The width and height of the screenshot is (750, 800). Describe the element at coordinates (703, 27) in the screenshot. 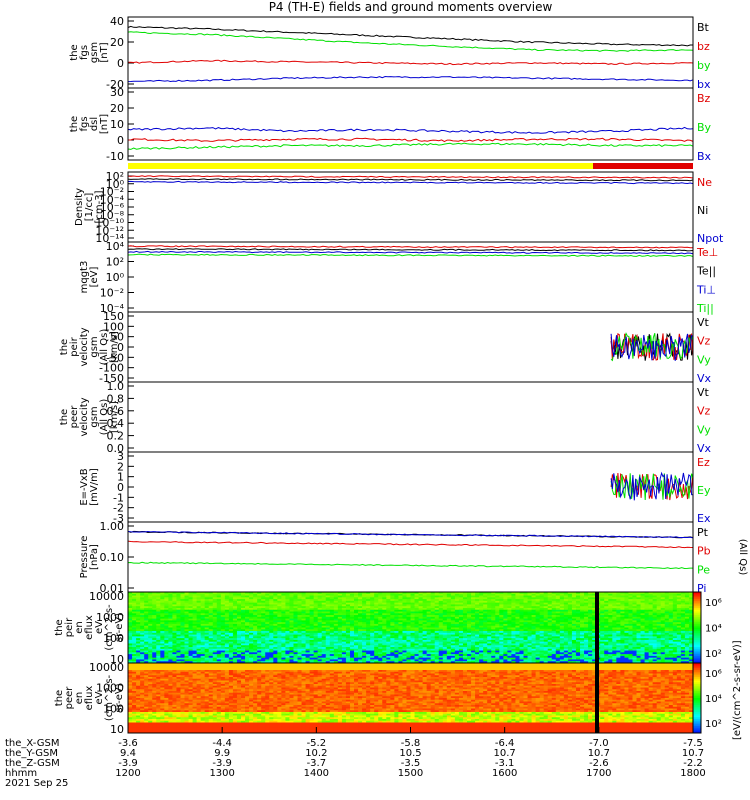

I see `legend-Bt: Bt` at that location.